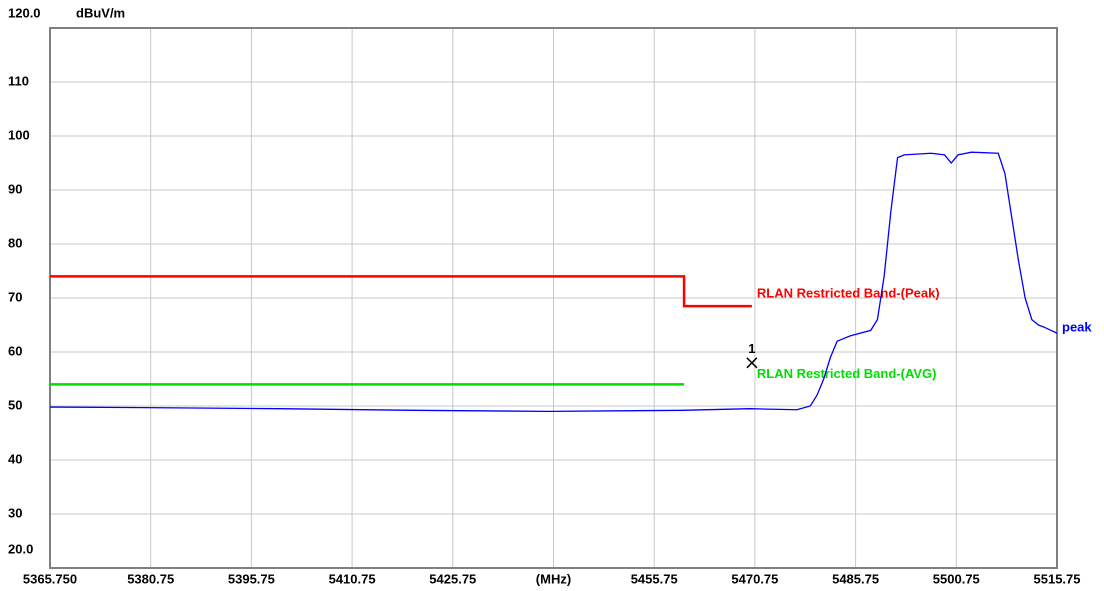 The width and height of the screenshot is (1104, 591). What do you see at coordinates (401, 291) in the screenshot?
I see `series-line` at bounding box center [401, 291].